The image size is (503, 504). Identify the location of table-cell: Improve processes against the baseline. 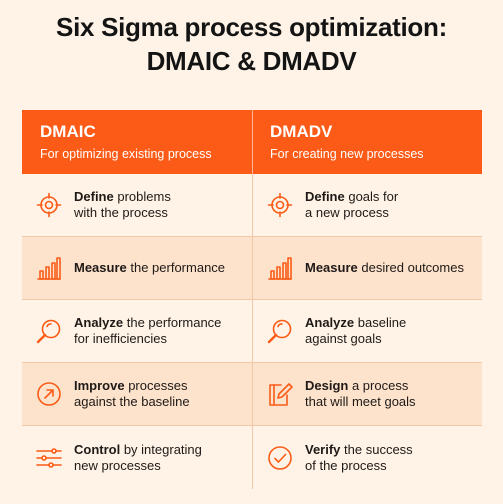
(137, 394).